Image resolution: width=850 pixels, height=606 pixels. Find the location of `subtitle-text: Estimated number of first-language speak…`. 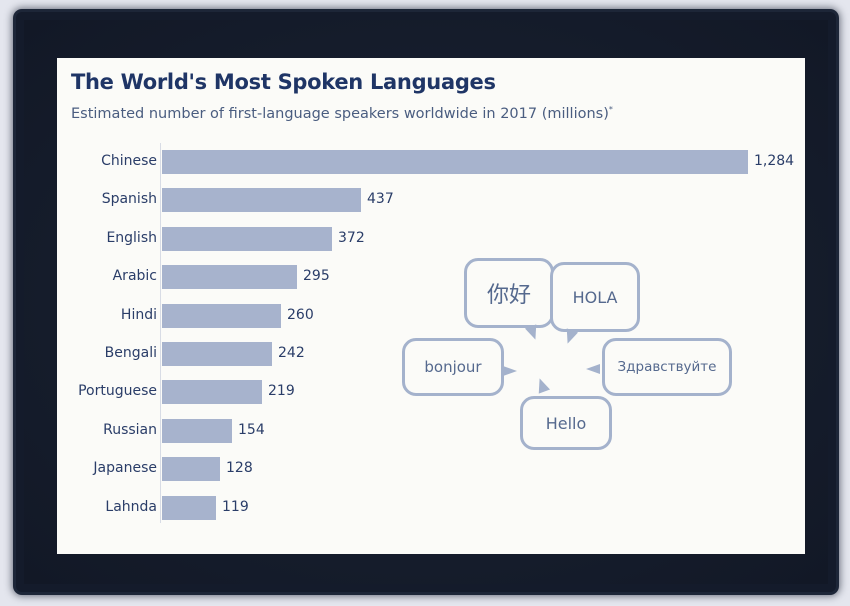

subtitle-text: Estimated number of first-language speak… is located at coordinates (340, 113).